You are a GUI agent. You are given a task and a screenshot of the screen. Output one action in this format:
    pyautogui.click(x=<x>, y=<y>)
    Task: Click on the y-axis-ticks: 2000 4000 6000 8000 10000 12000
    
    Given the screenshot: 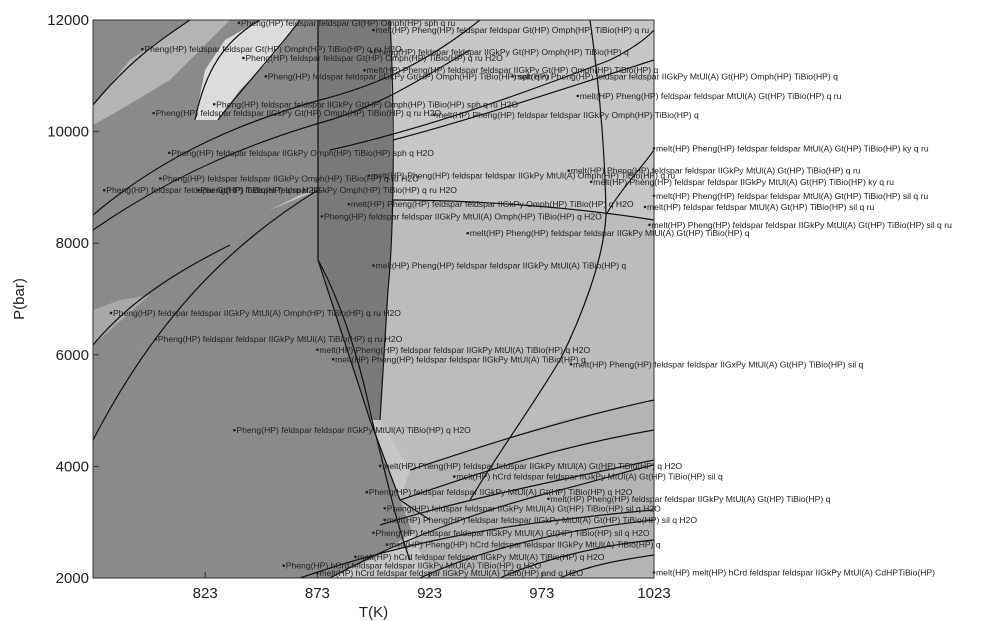 What is the action you would take?
    pyautogui.click(x=73, y=299)
    